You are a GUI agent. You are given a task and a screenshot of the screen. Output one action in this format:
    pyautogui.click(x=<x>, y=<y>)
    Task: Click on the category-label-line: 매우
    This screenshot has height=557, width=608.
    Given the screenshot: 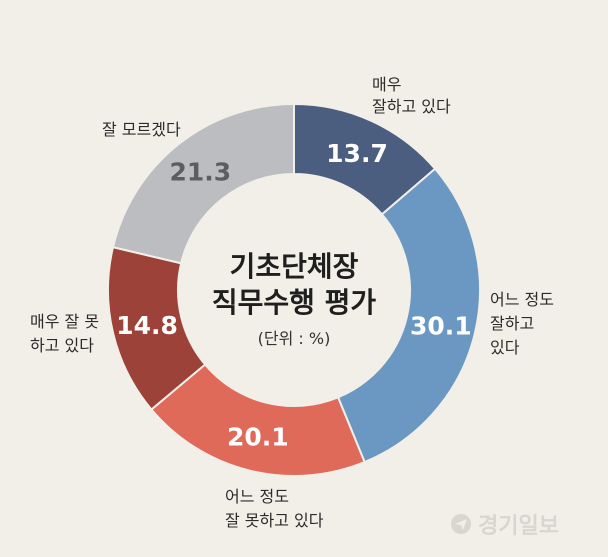 What is the action you would take?
    pyautogui.click(x=386, y=84)
    